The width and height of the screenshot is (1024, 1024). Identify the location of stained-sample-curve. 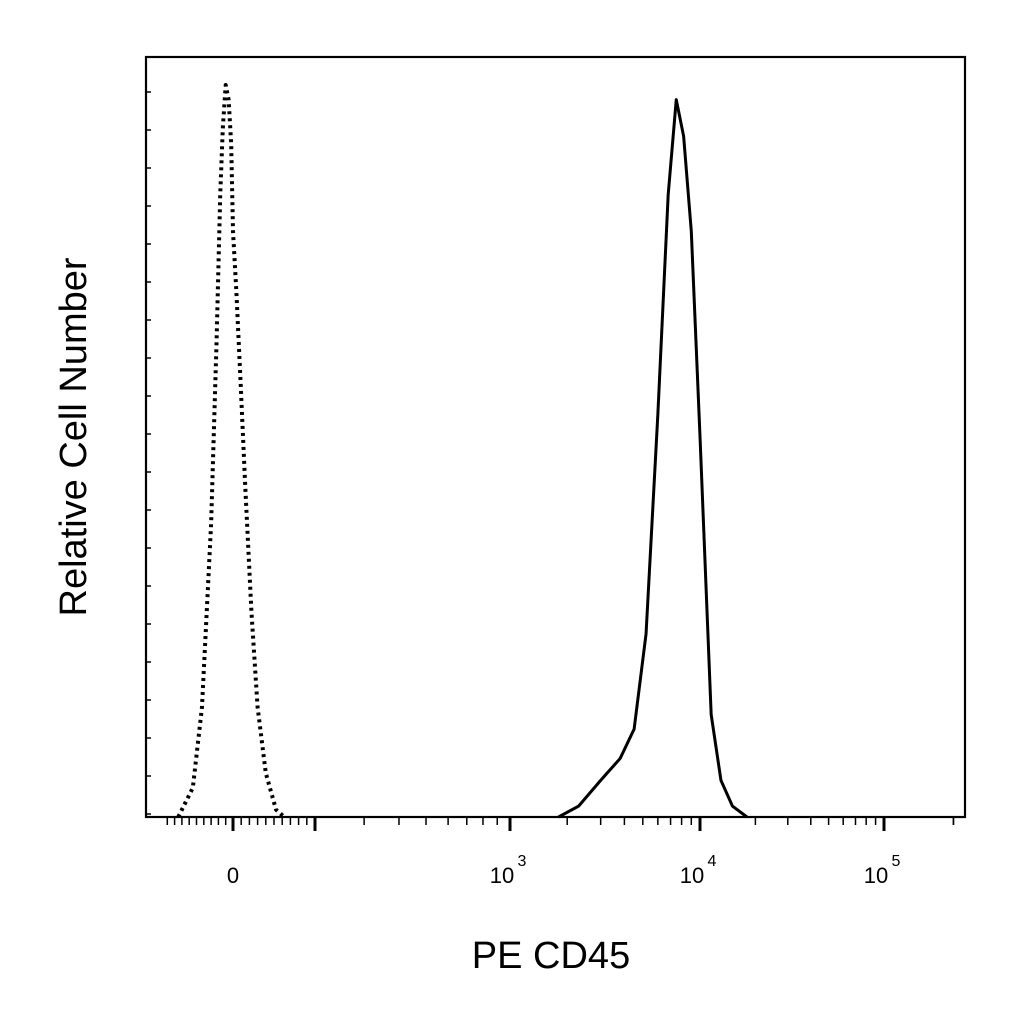
(652, 458).